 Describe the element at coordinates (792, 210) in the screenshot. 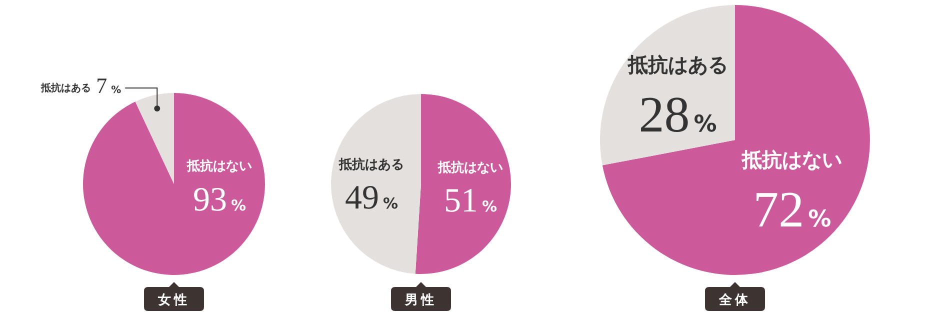

I see `data-label: 72%` at that location.